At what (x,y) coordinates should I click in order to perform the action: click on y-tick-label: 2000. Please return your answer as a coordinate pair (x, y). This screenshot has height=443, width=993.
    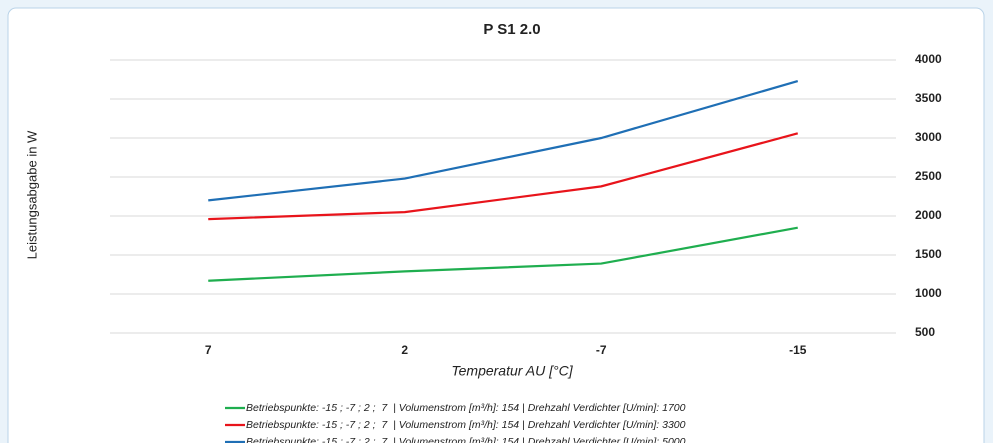
    Looking at the image, I should click on (928, 215).